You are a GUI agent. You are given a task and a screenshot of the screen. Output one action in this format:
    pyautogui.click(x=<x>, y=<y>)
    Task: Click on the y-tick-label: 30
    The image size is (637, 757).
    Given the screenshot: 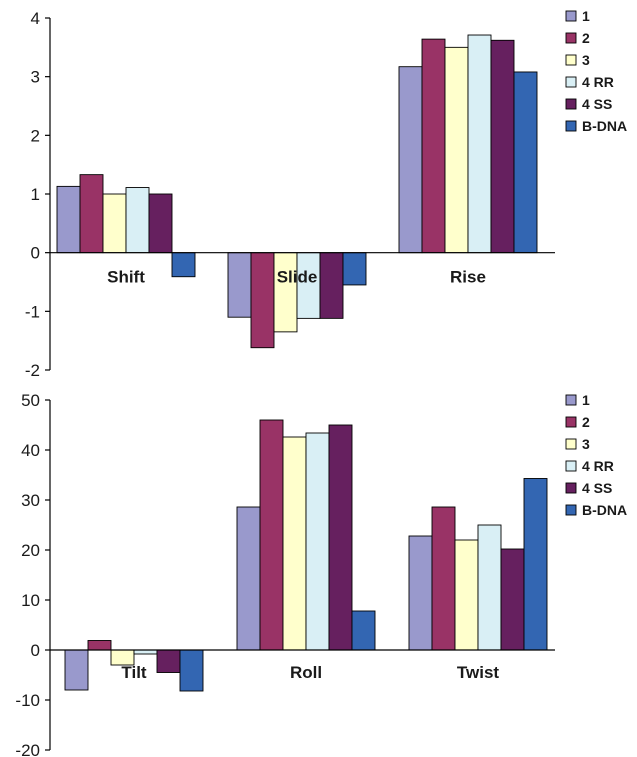 What is the action you would take?
    pyautogui.click(x=30, y=500)
    